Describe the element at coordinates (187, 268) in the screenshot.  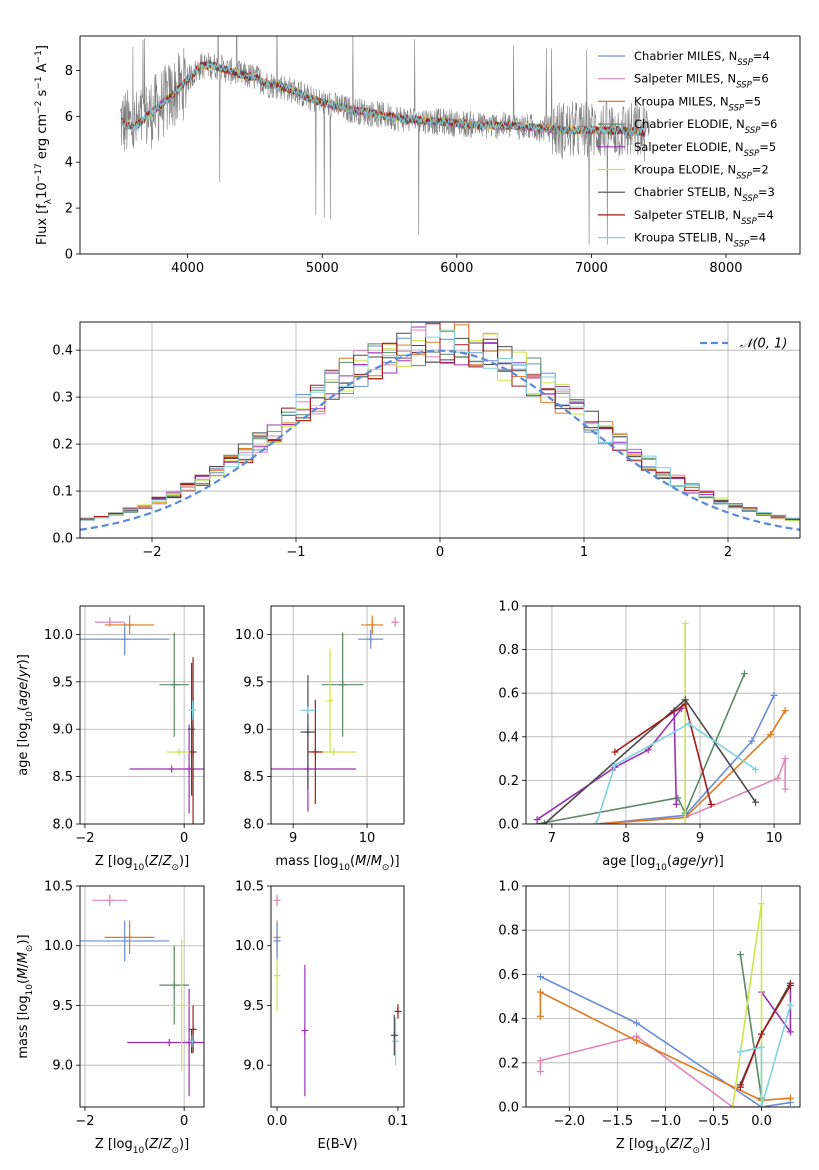
I see `x-tick-label: 4000` at that location.